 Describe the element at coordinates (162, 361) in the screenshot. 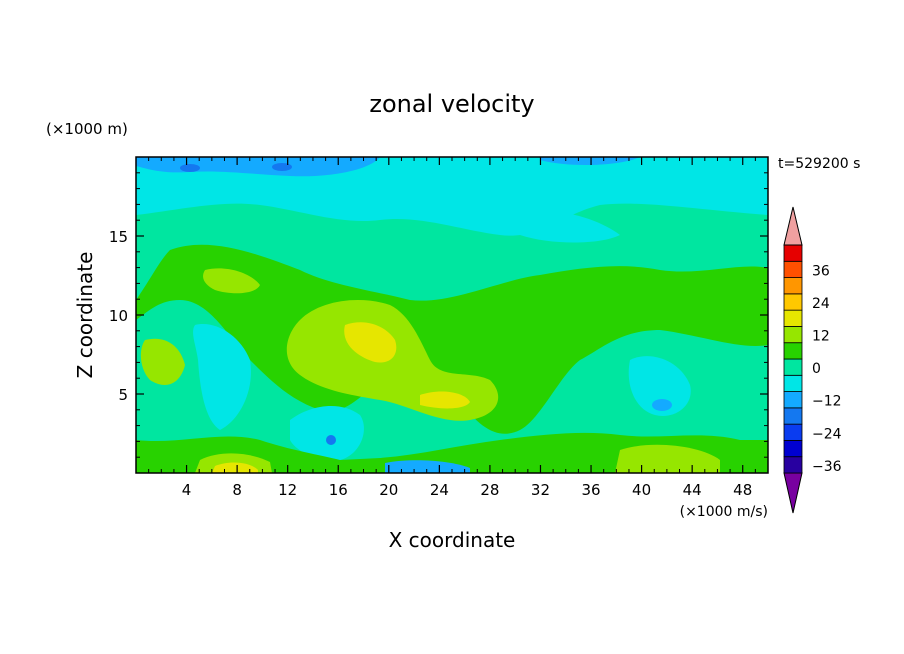

I see `field-region-yellowgreen-lower-left` at that location.